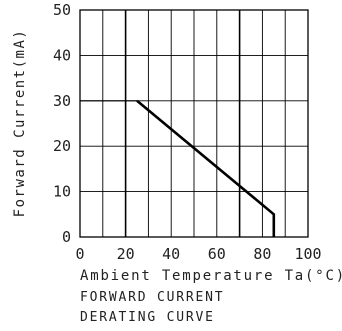  I want to click on y-tick-label-30: 30, so click(62, 101).